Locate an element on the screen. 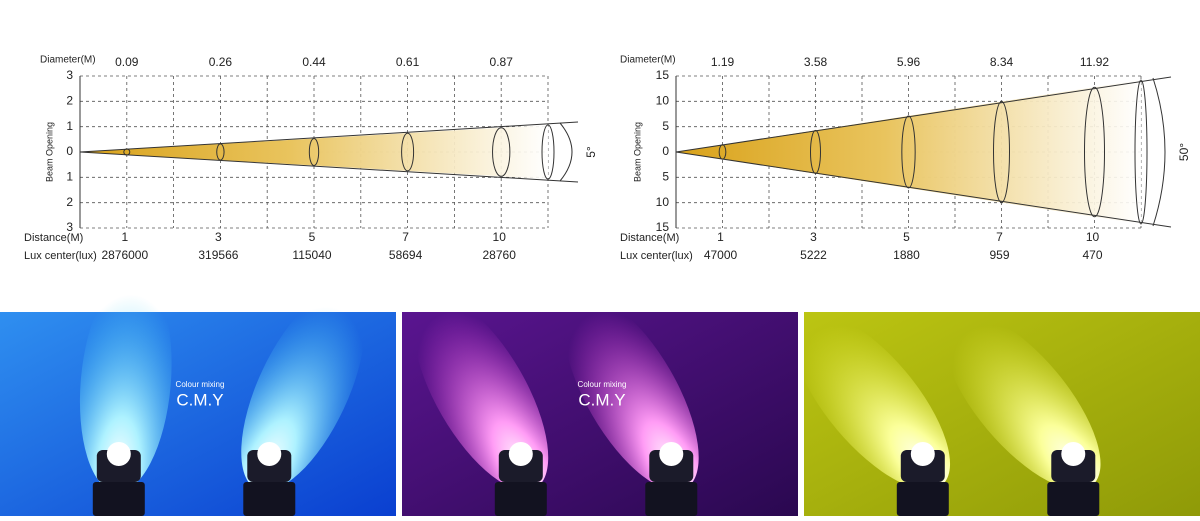 Image resolution: width=1200 pixels, height=521 pixels. lux-value: 959 is located at coordinates (999, 255).